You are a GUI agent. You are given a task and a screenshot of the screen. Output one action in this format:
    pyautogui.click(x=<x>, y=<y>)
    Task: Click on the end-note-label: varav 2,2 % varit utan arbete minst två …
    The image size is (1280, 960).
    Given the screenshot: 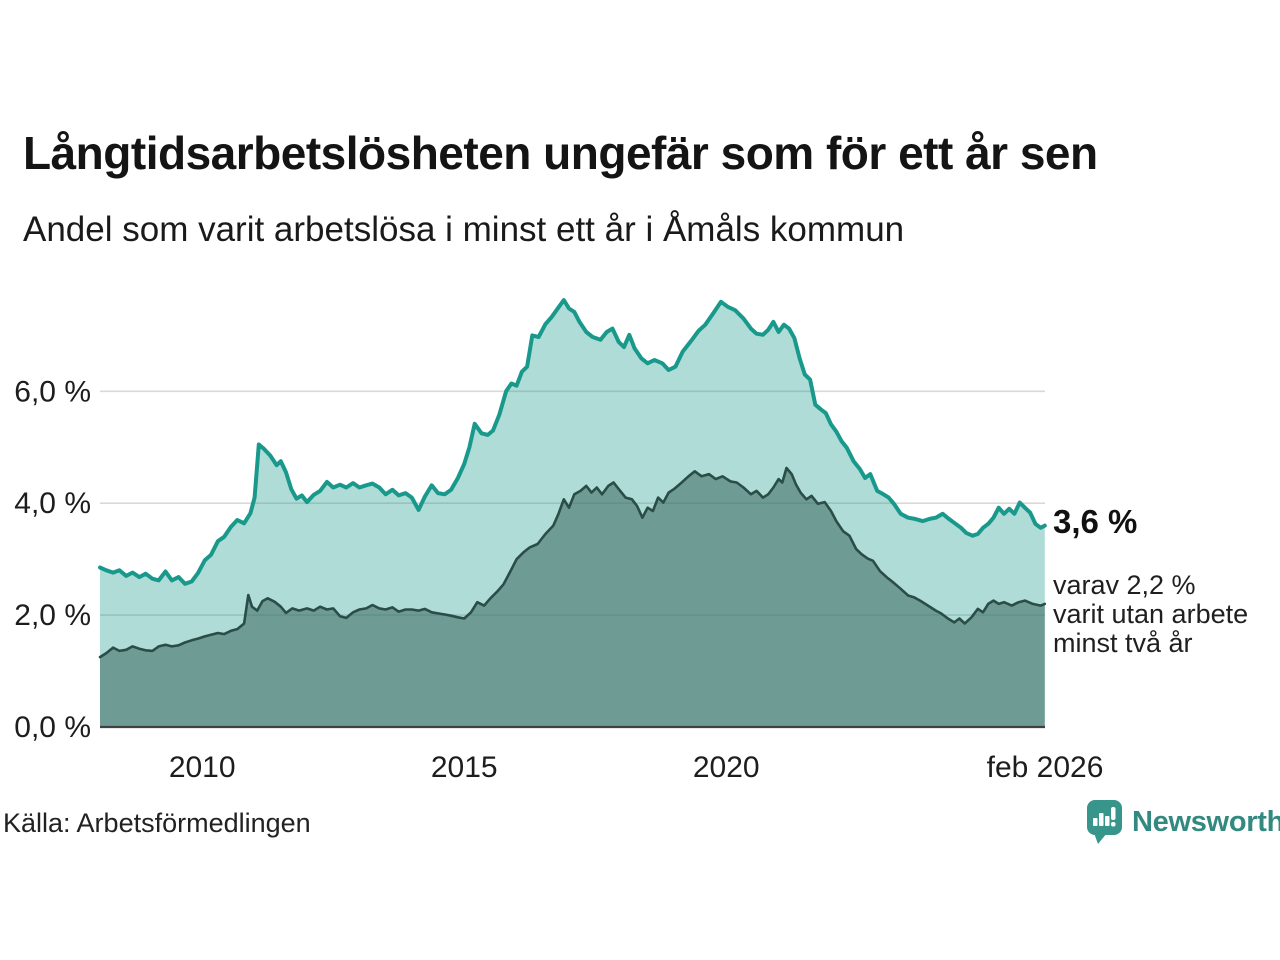 What is the action you would take?
    pyautogui.click(x=1150, y=614)
    